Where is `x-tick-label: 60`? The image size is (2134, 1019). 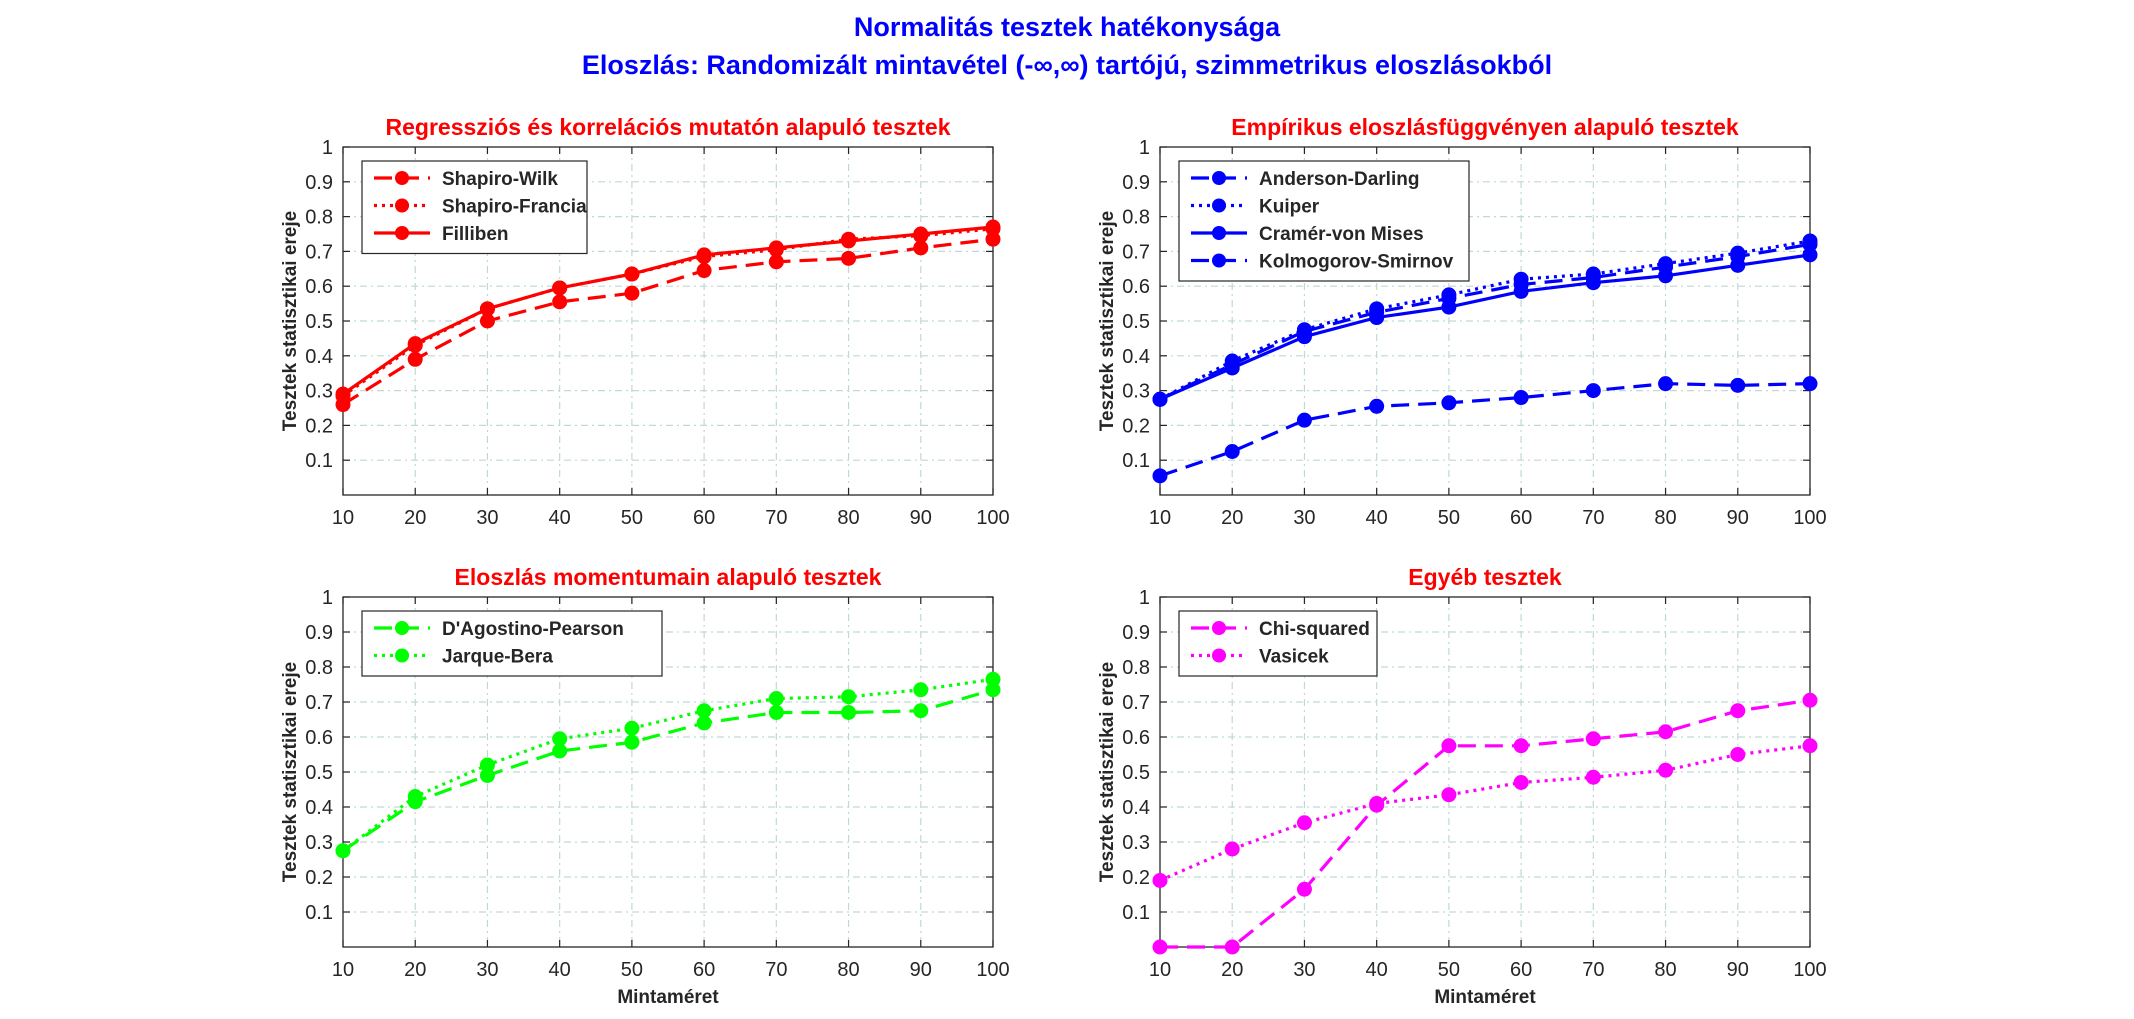
x-tick-label: 60 is located at coordinates (1521, 970).